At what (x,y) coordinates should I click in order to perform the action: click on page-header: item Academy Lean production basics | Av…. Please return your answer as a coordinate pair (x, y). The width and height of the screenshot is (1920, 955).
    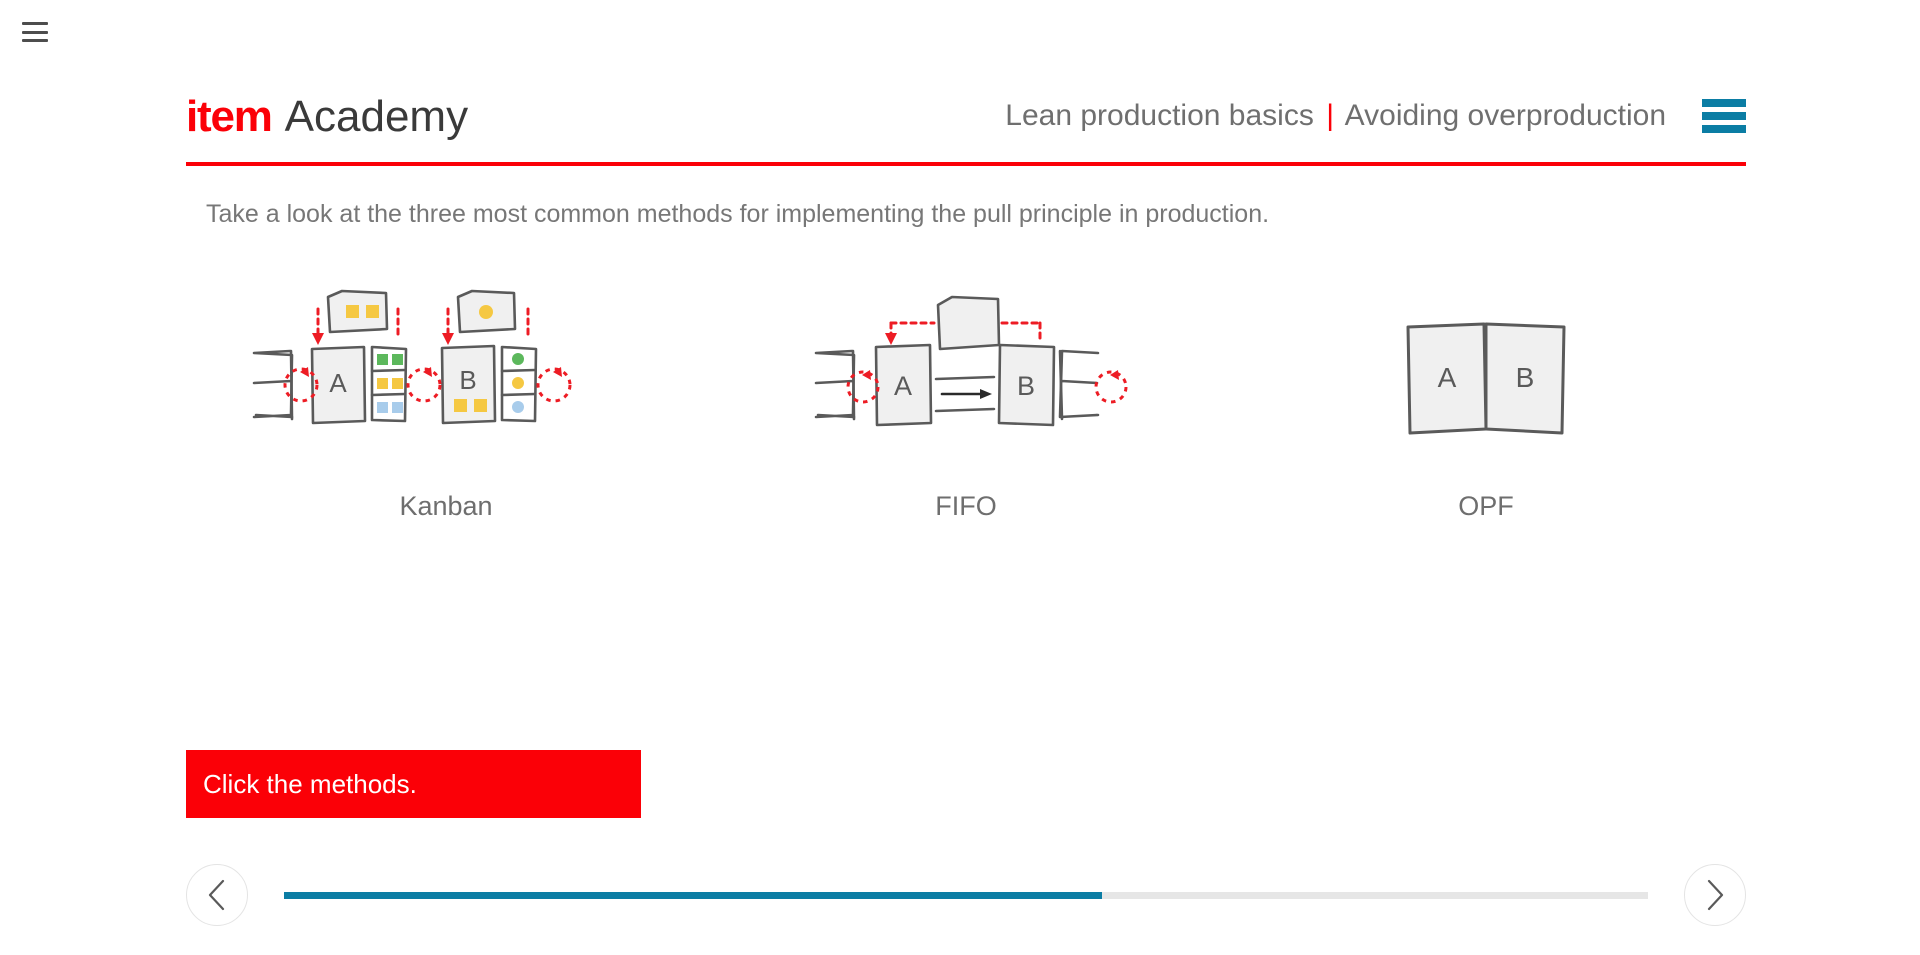
    Looking at the image, I should click on (966, 122).